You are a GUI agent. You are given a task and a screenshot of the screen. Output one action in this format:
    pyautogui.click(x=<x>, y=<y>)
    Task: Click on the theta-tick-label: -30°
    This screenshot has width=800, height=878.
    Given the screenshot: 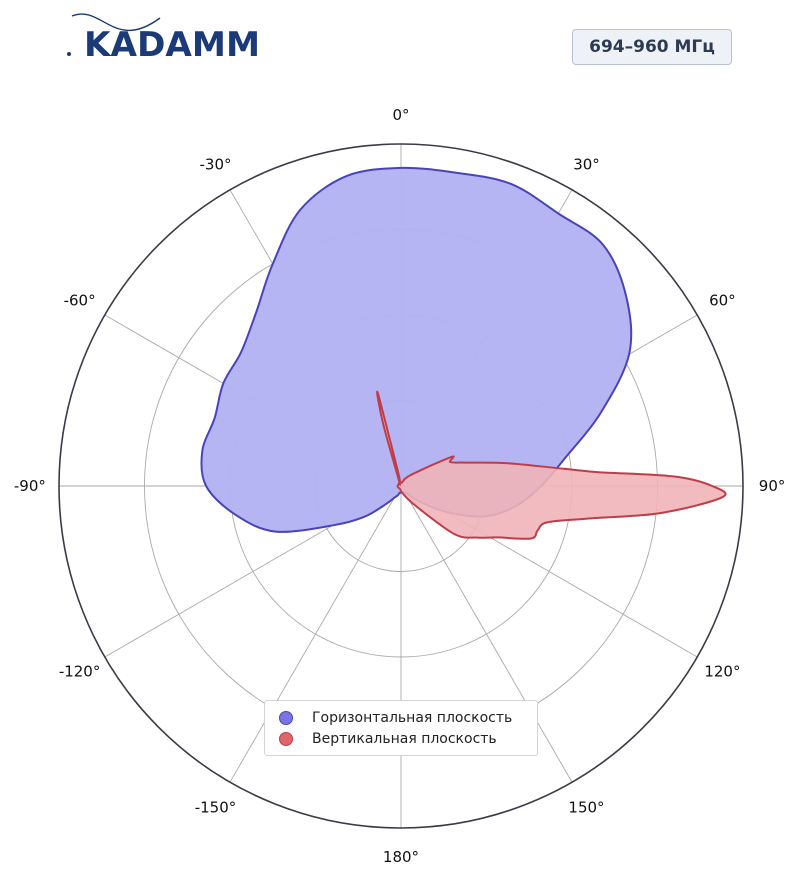 What is the action you would take?
    pyautogui.click(x=216, y=165)
    